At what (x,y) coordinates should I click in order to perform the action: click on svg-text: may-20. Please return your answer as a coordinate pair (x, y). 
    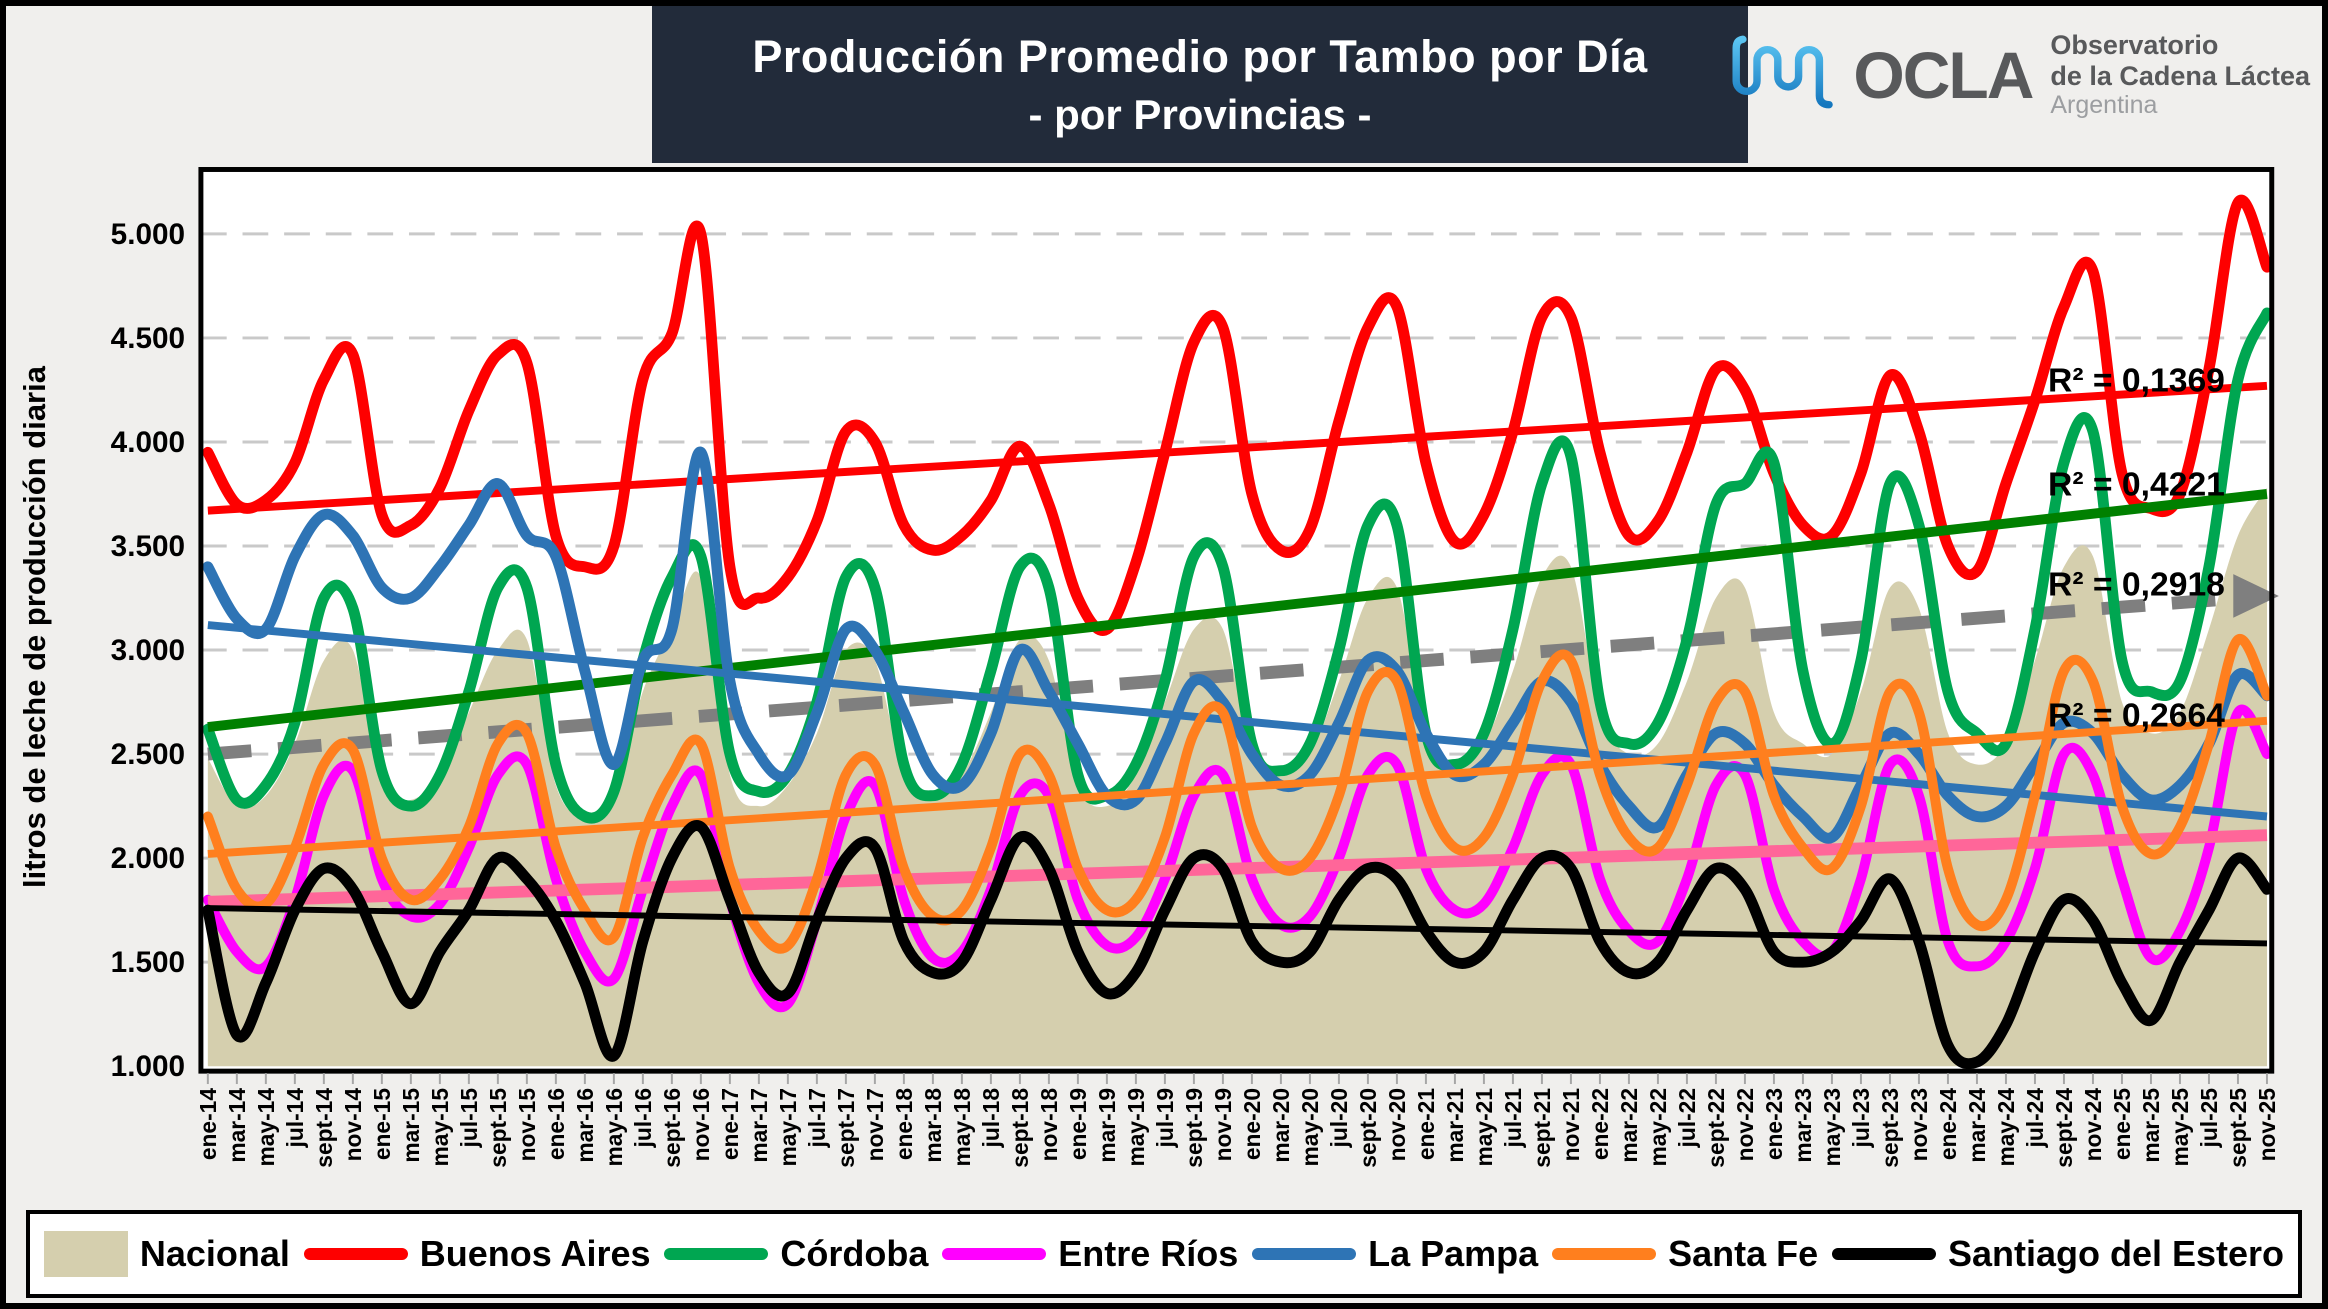
    Looking at the image, I should click on (1310, 1127).